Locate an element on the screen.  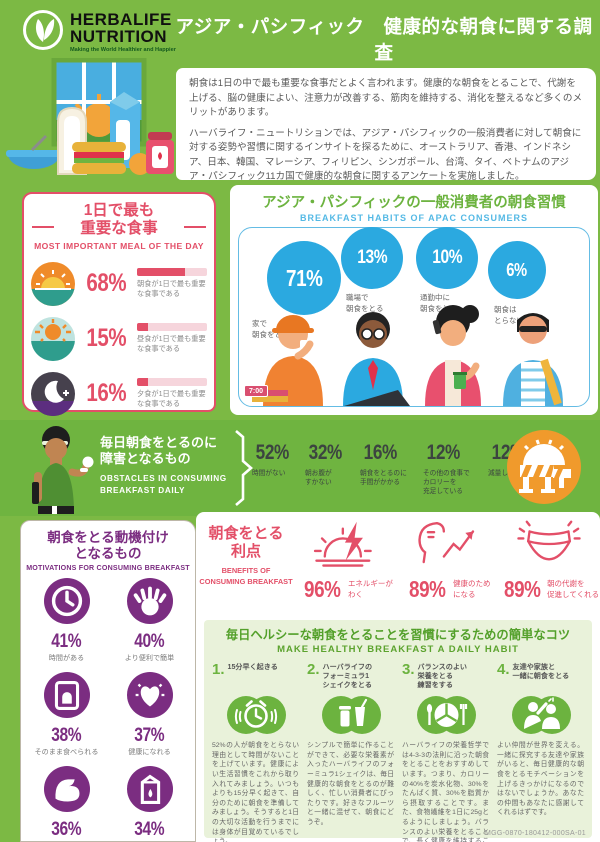
meal-label-lunch: 昼食が1日で最も重要な食事である is located at coordinates (171, 344).